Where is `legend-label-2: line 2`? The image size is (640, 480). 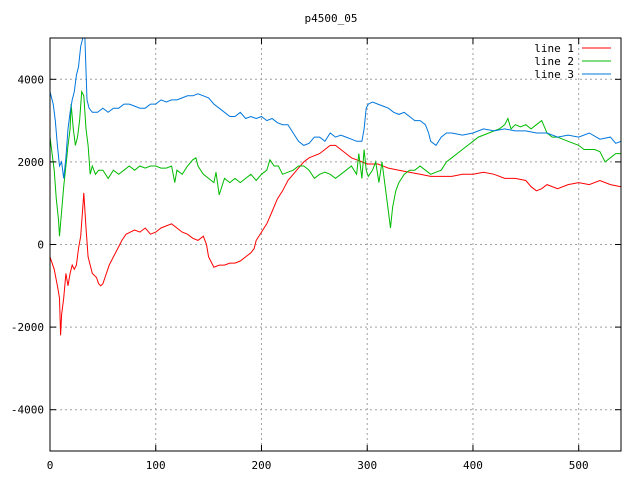 legend-label-2: line 2 is located at coordinates (554, 61).